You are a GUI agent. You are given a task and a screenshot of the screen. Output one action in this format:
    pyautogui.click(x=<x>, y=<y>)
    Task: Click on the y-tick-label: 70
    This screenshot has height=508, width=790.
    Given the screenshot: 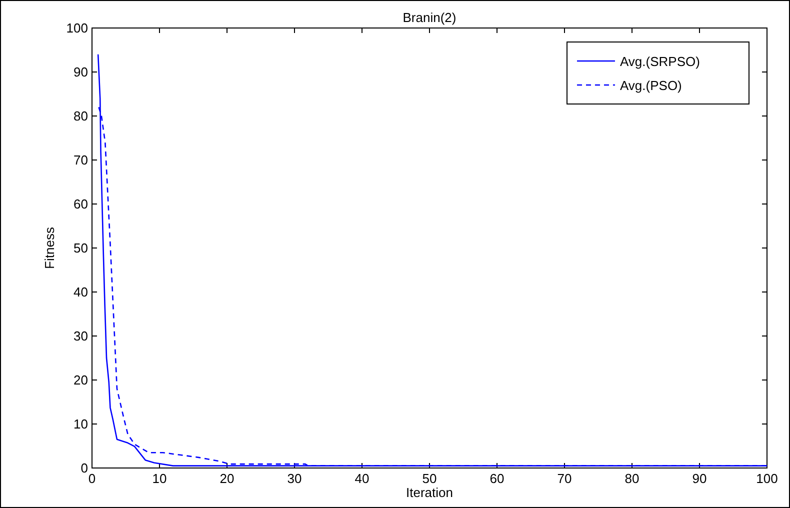 What is the action you would take?
    pyautogui.click(x=81, y=160)
    